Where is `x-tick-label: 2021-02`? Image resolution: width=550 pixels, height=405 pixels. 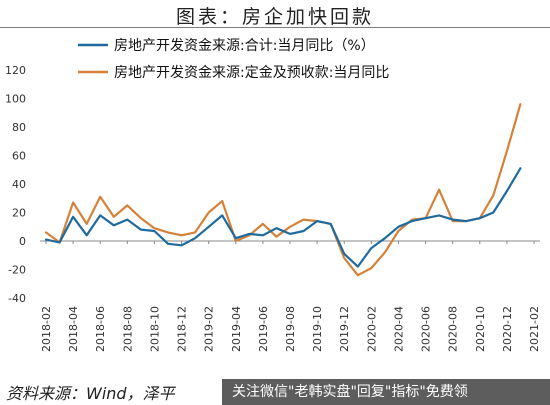 x-tick-label: 2021-02 is located at coordinates (534, 329).